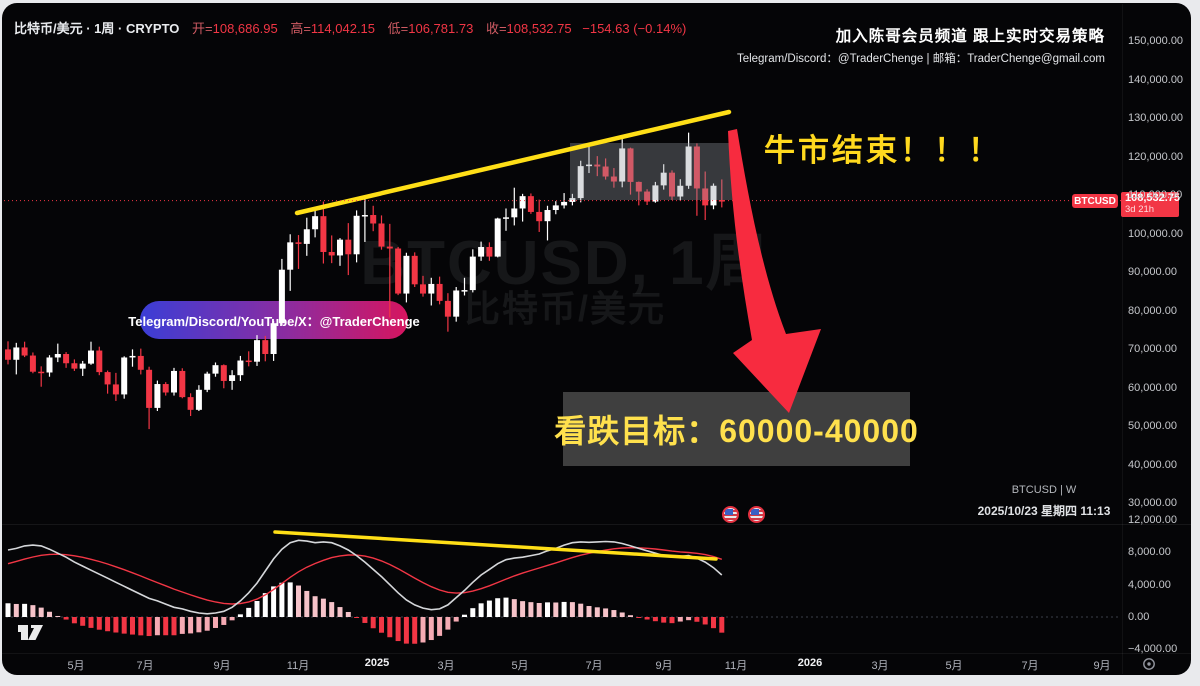 The image size is (1200, 686). What do you see at coordinates (634, 28) in the screenshot?
I see `change-value: −154.63 (−0.14%)` at bounding box center [634, 28].